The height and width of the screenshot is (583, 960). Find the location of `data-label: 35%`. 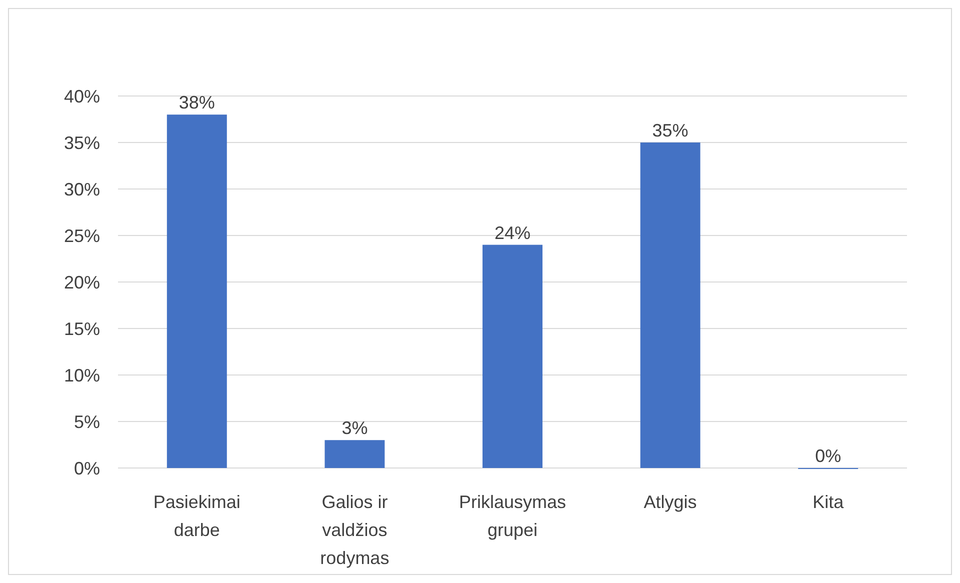

data-label: 35% is located at coordinates (670, 130).